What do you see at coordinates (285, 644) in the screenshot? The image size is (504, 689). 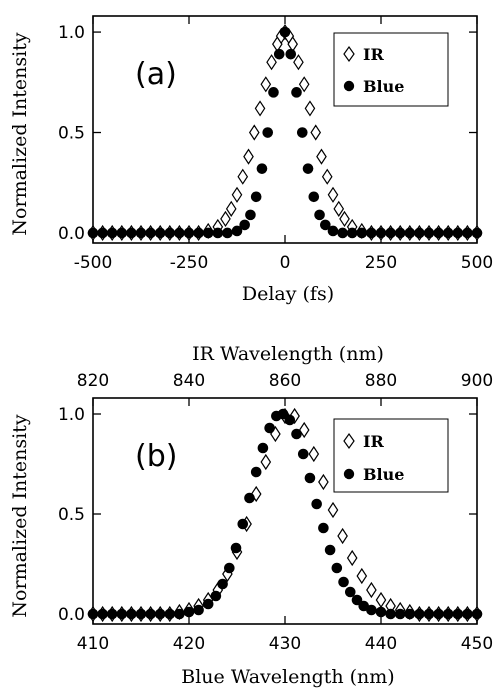 I see `x-tick-label: 430` at bounding box center [285, 644].